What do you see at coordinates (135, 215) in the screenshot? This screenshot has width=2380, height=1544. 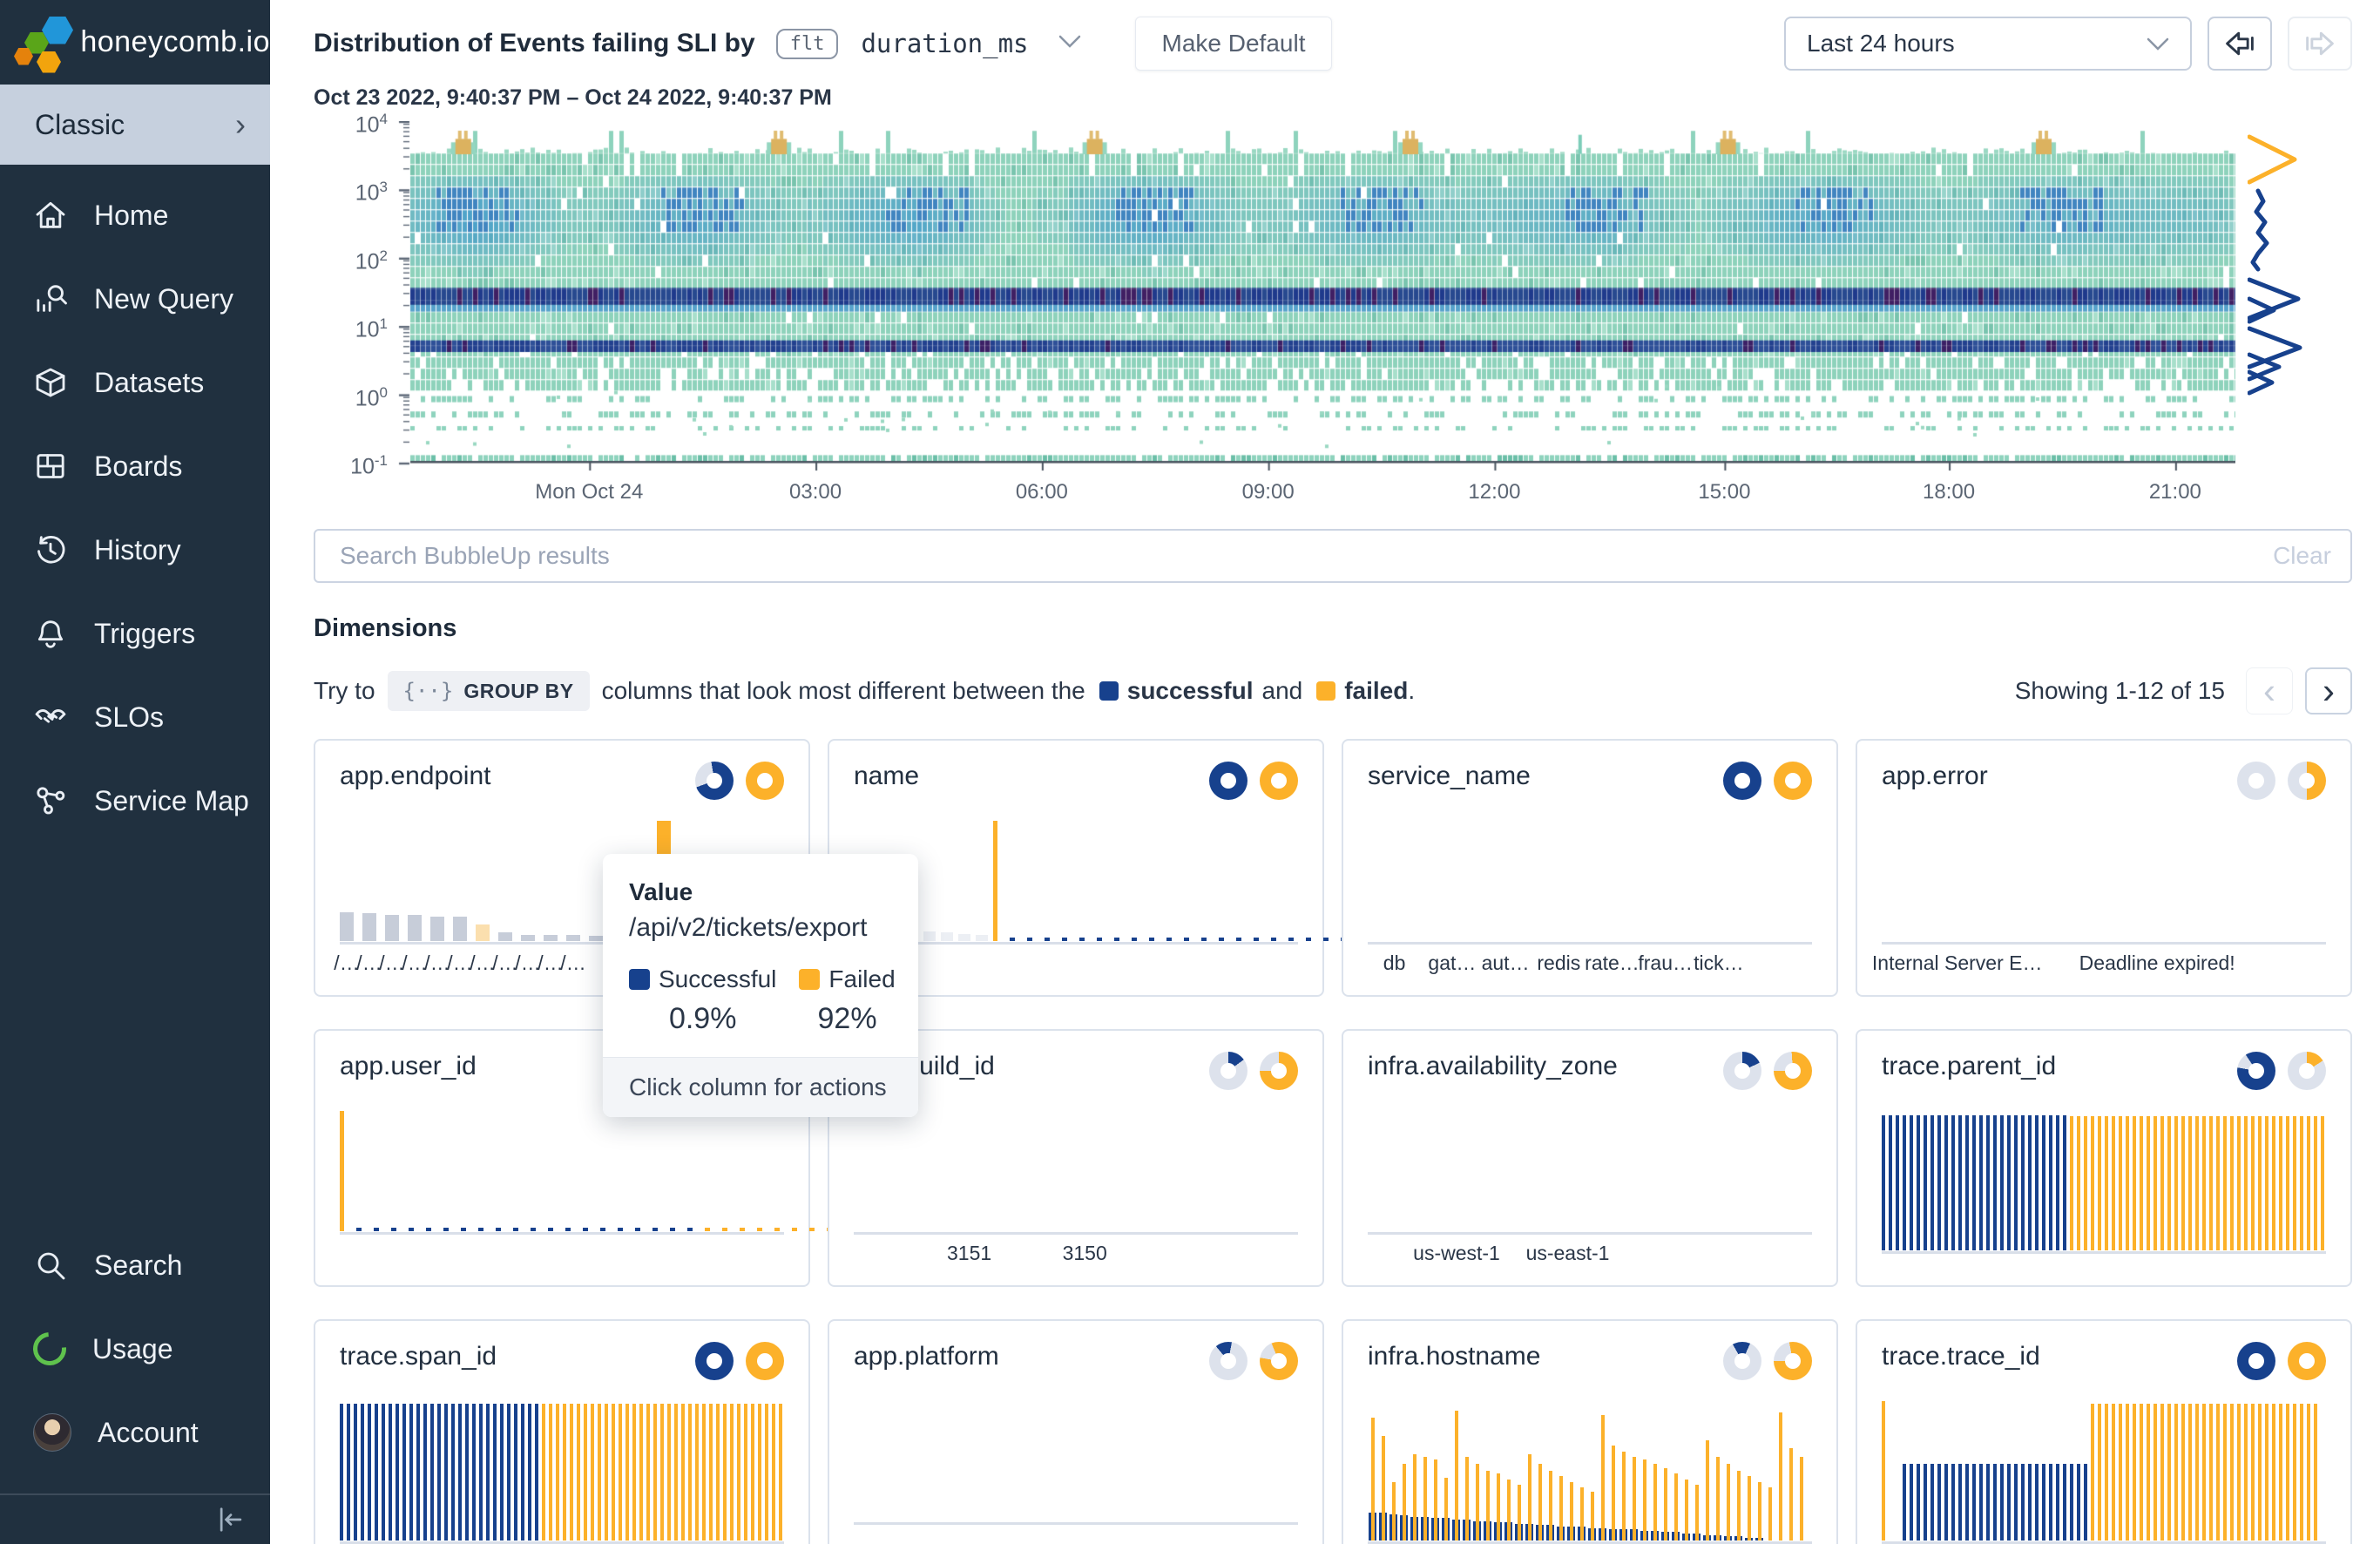 I see `sidebar-item-home: Home` at bounding box center [135, 215].